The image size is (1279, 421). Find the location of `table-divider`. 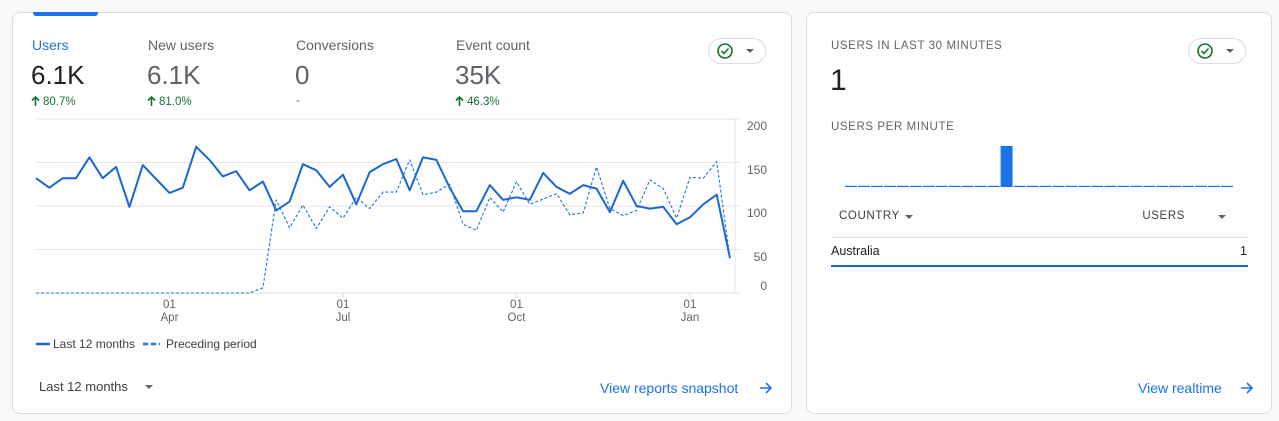

table-divider is located at coordinates (1039, 237).